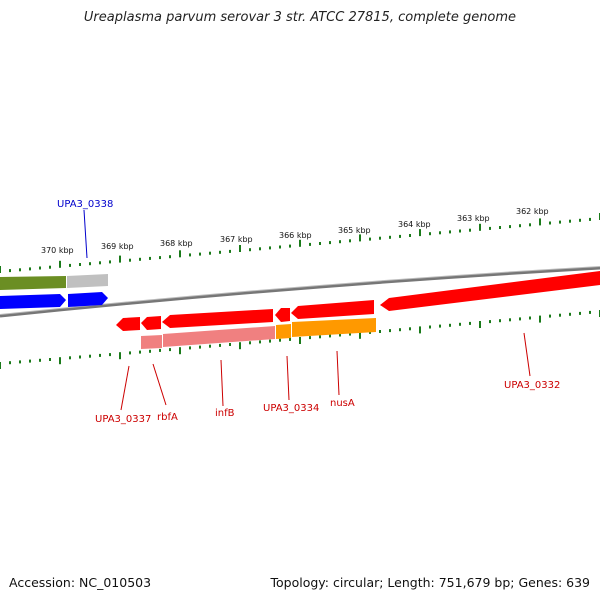 Image resolution: width=600 pixels, height=600 pixels. I want to click on accession-text: Accession: NC_010503, so click(80, 582).